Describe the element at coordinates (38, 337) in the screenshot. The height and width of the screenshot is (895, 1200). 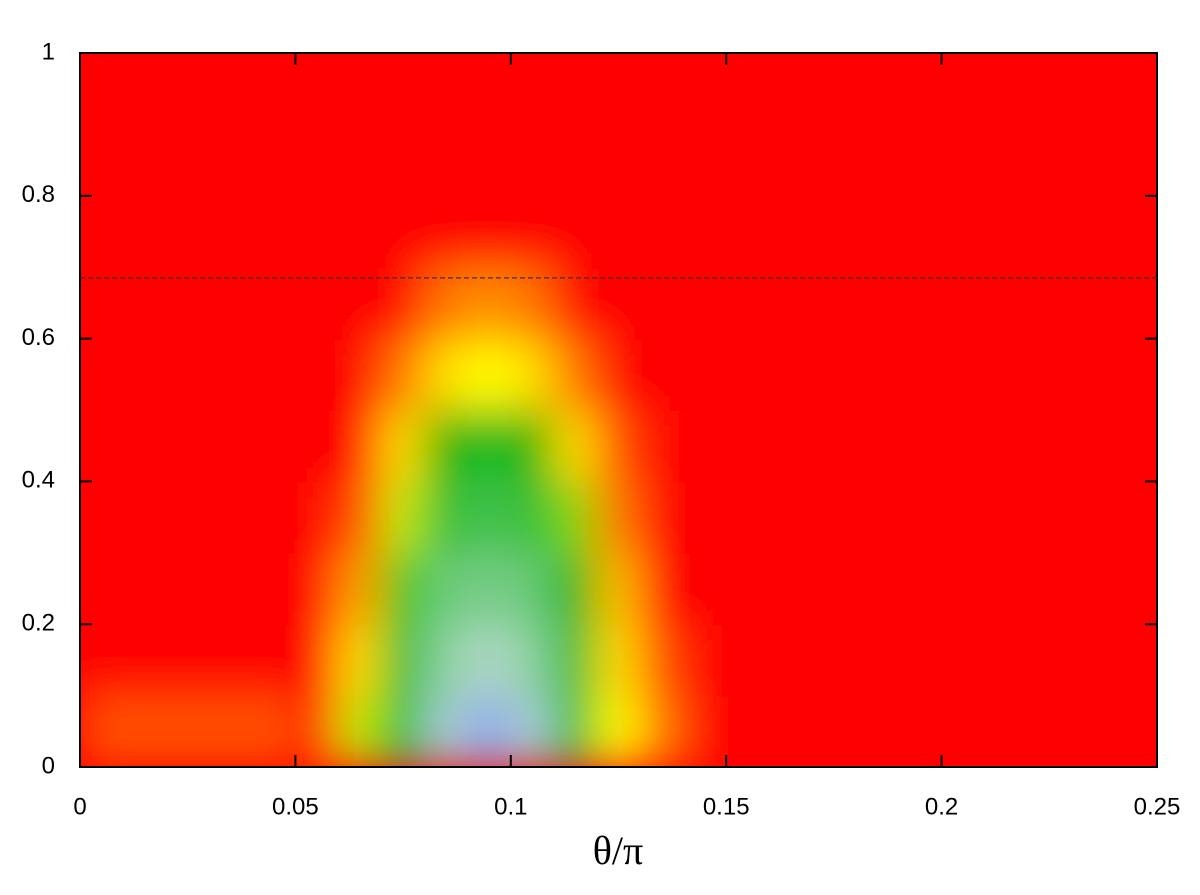
I see `y-tick-label: 0.6` at that location.